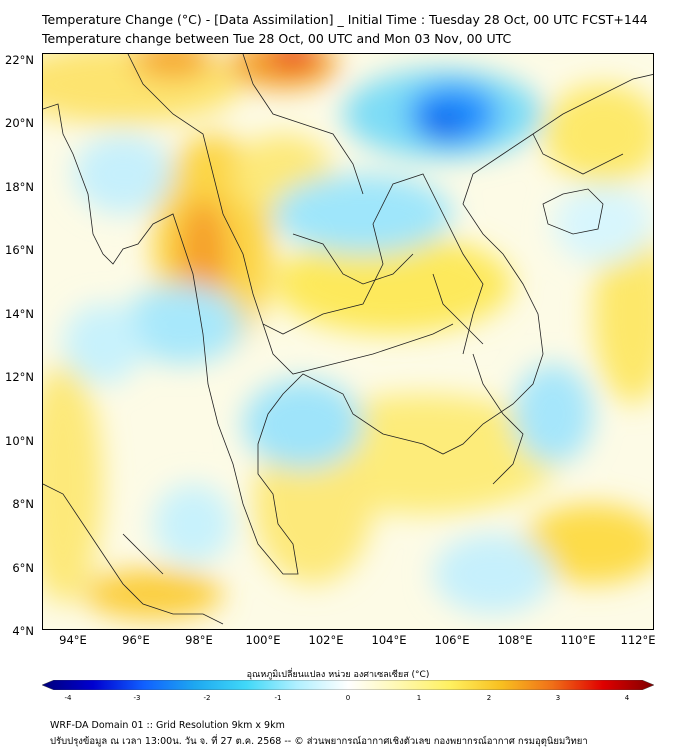 The image size is (676, 756). Describe the element at coordinates (263, 640) in the screenshot. I see `lon-label-100e: 100°E` at that location.